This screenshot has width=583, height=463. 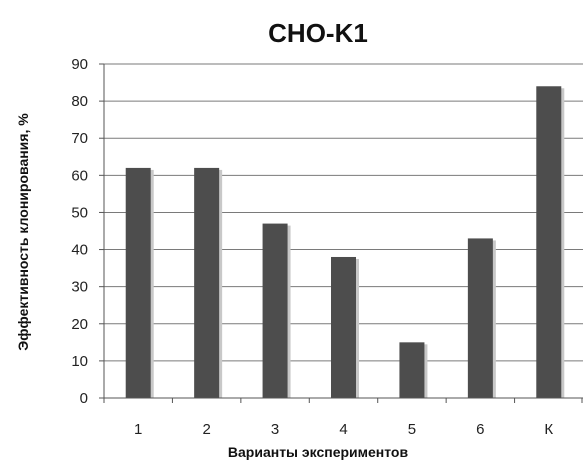 What do you see at coordinates (138, 429) in the screenshot?
I see `x-tick-label: 1` at bounding box center [138, 429].